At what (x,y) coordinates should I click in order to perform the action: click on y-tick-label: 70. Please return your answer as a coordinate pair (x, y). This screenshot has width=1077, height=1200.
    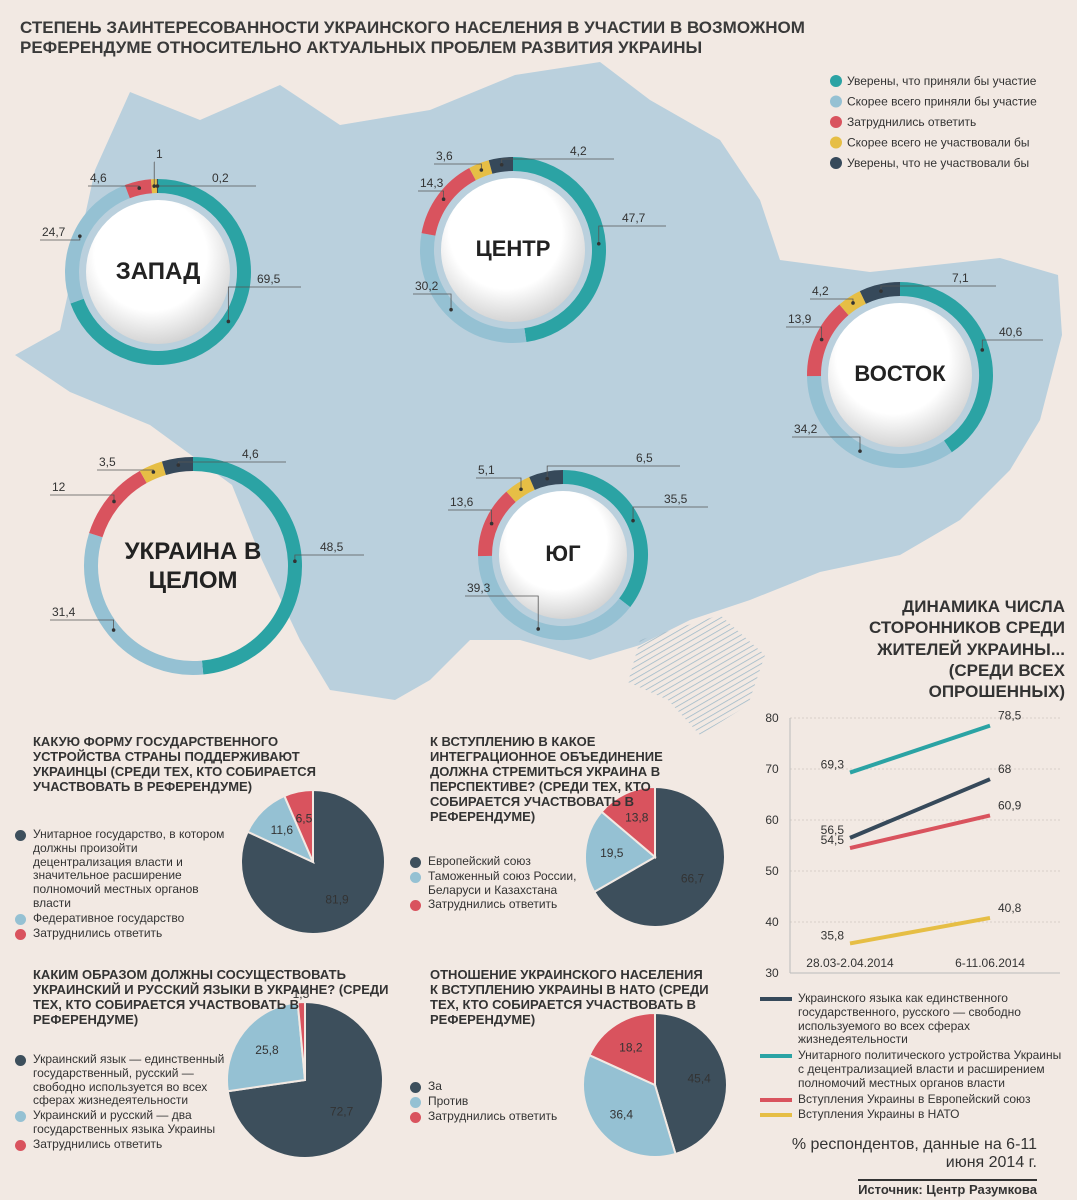
    Looking at the image, I should click on (772, 769).